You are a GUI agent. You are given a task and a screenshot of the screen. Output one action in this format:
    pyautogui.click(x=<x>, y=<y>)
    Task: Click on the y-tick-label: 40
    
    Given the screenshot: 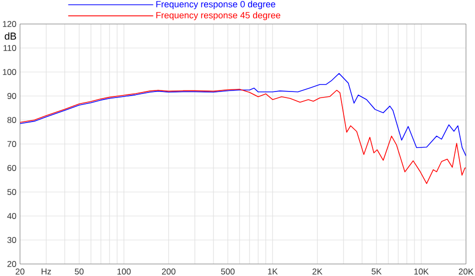 What is the action you would take?
    pyautogui.click(x=11, y=215)
    